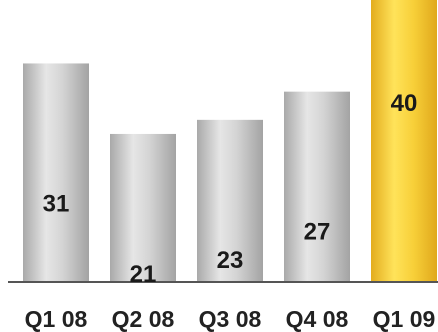 The width and height of the screenshot is (438, 332). Describe the element at coordinates (404, 319) in the screenshot. I see `tick-label-q1-09: Q1 09` at that location.